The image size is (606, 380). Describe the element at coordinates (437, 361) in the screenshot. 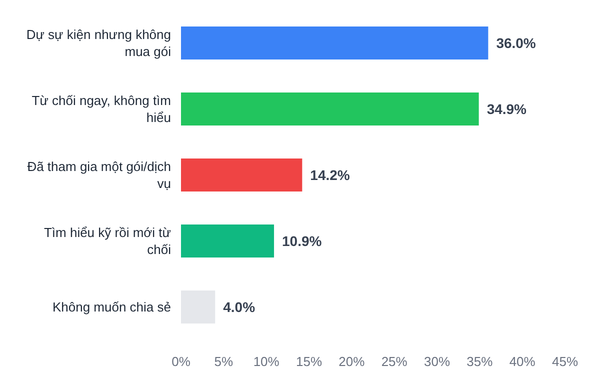

I see `x-tick-label: 30%` at that location.